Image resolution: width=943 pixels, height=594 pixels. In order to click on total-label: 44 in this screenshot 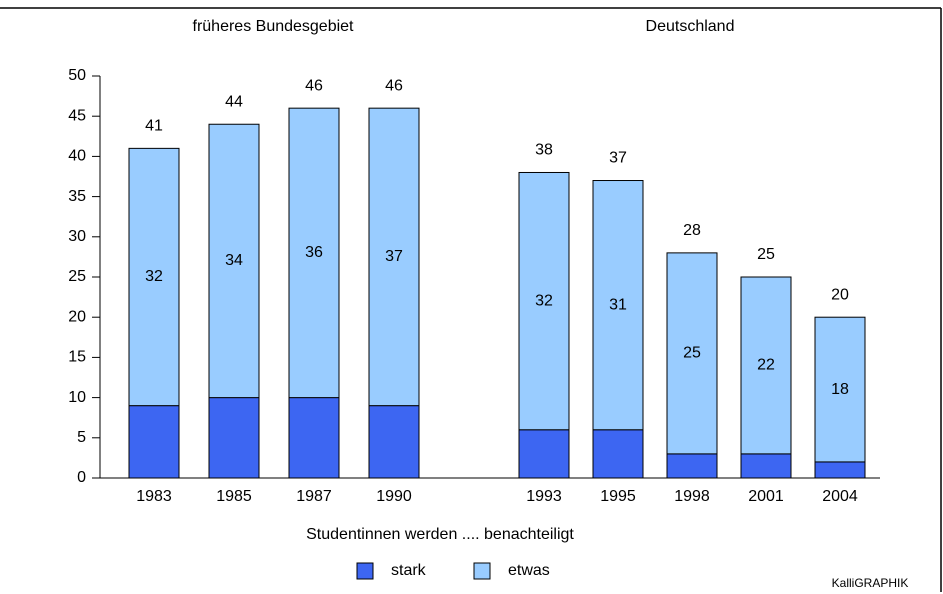, I will do `click(234, 101)`.